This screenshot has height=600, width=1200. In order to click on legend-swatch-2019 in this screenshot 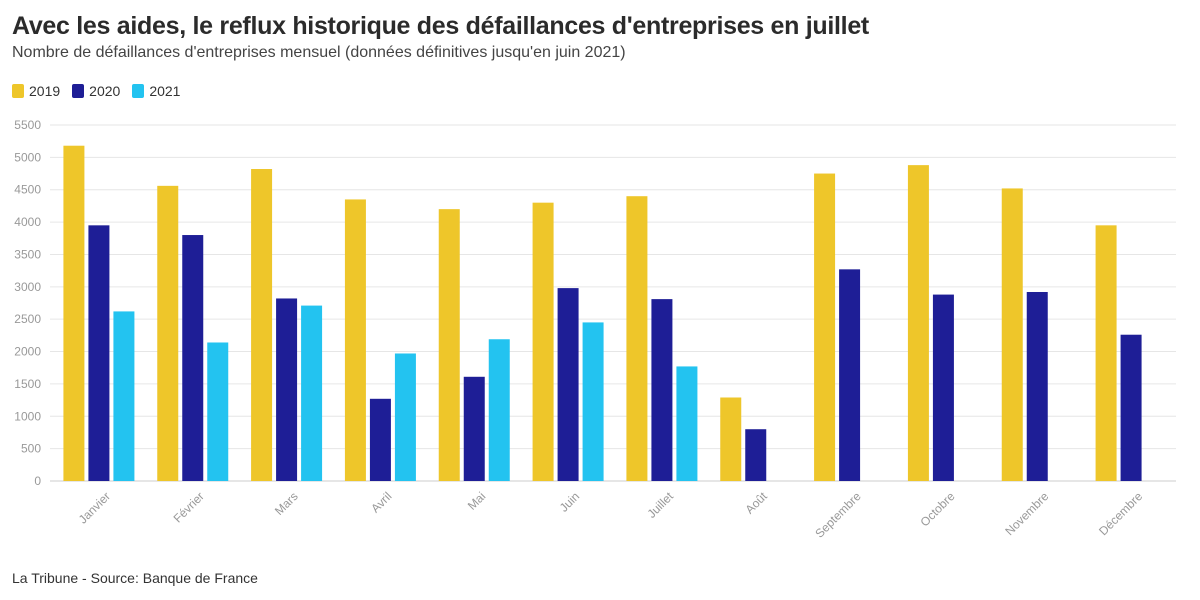, I will do `click(18, 91)`.